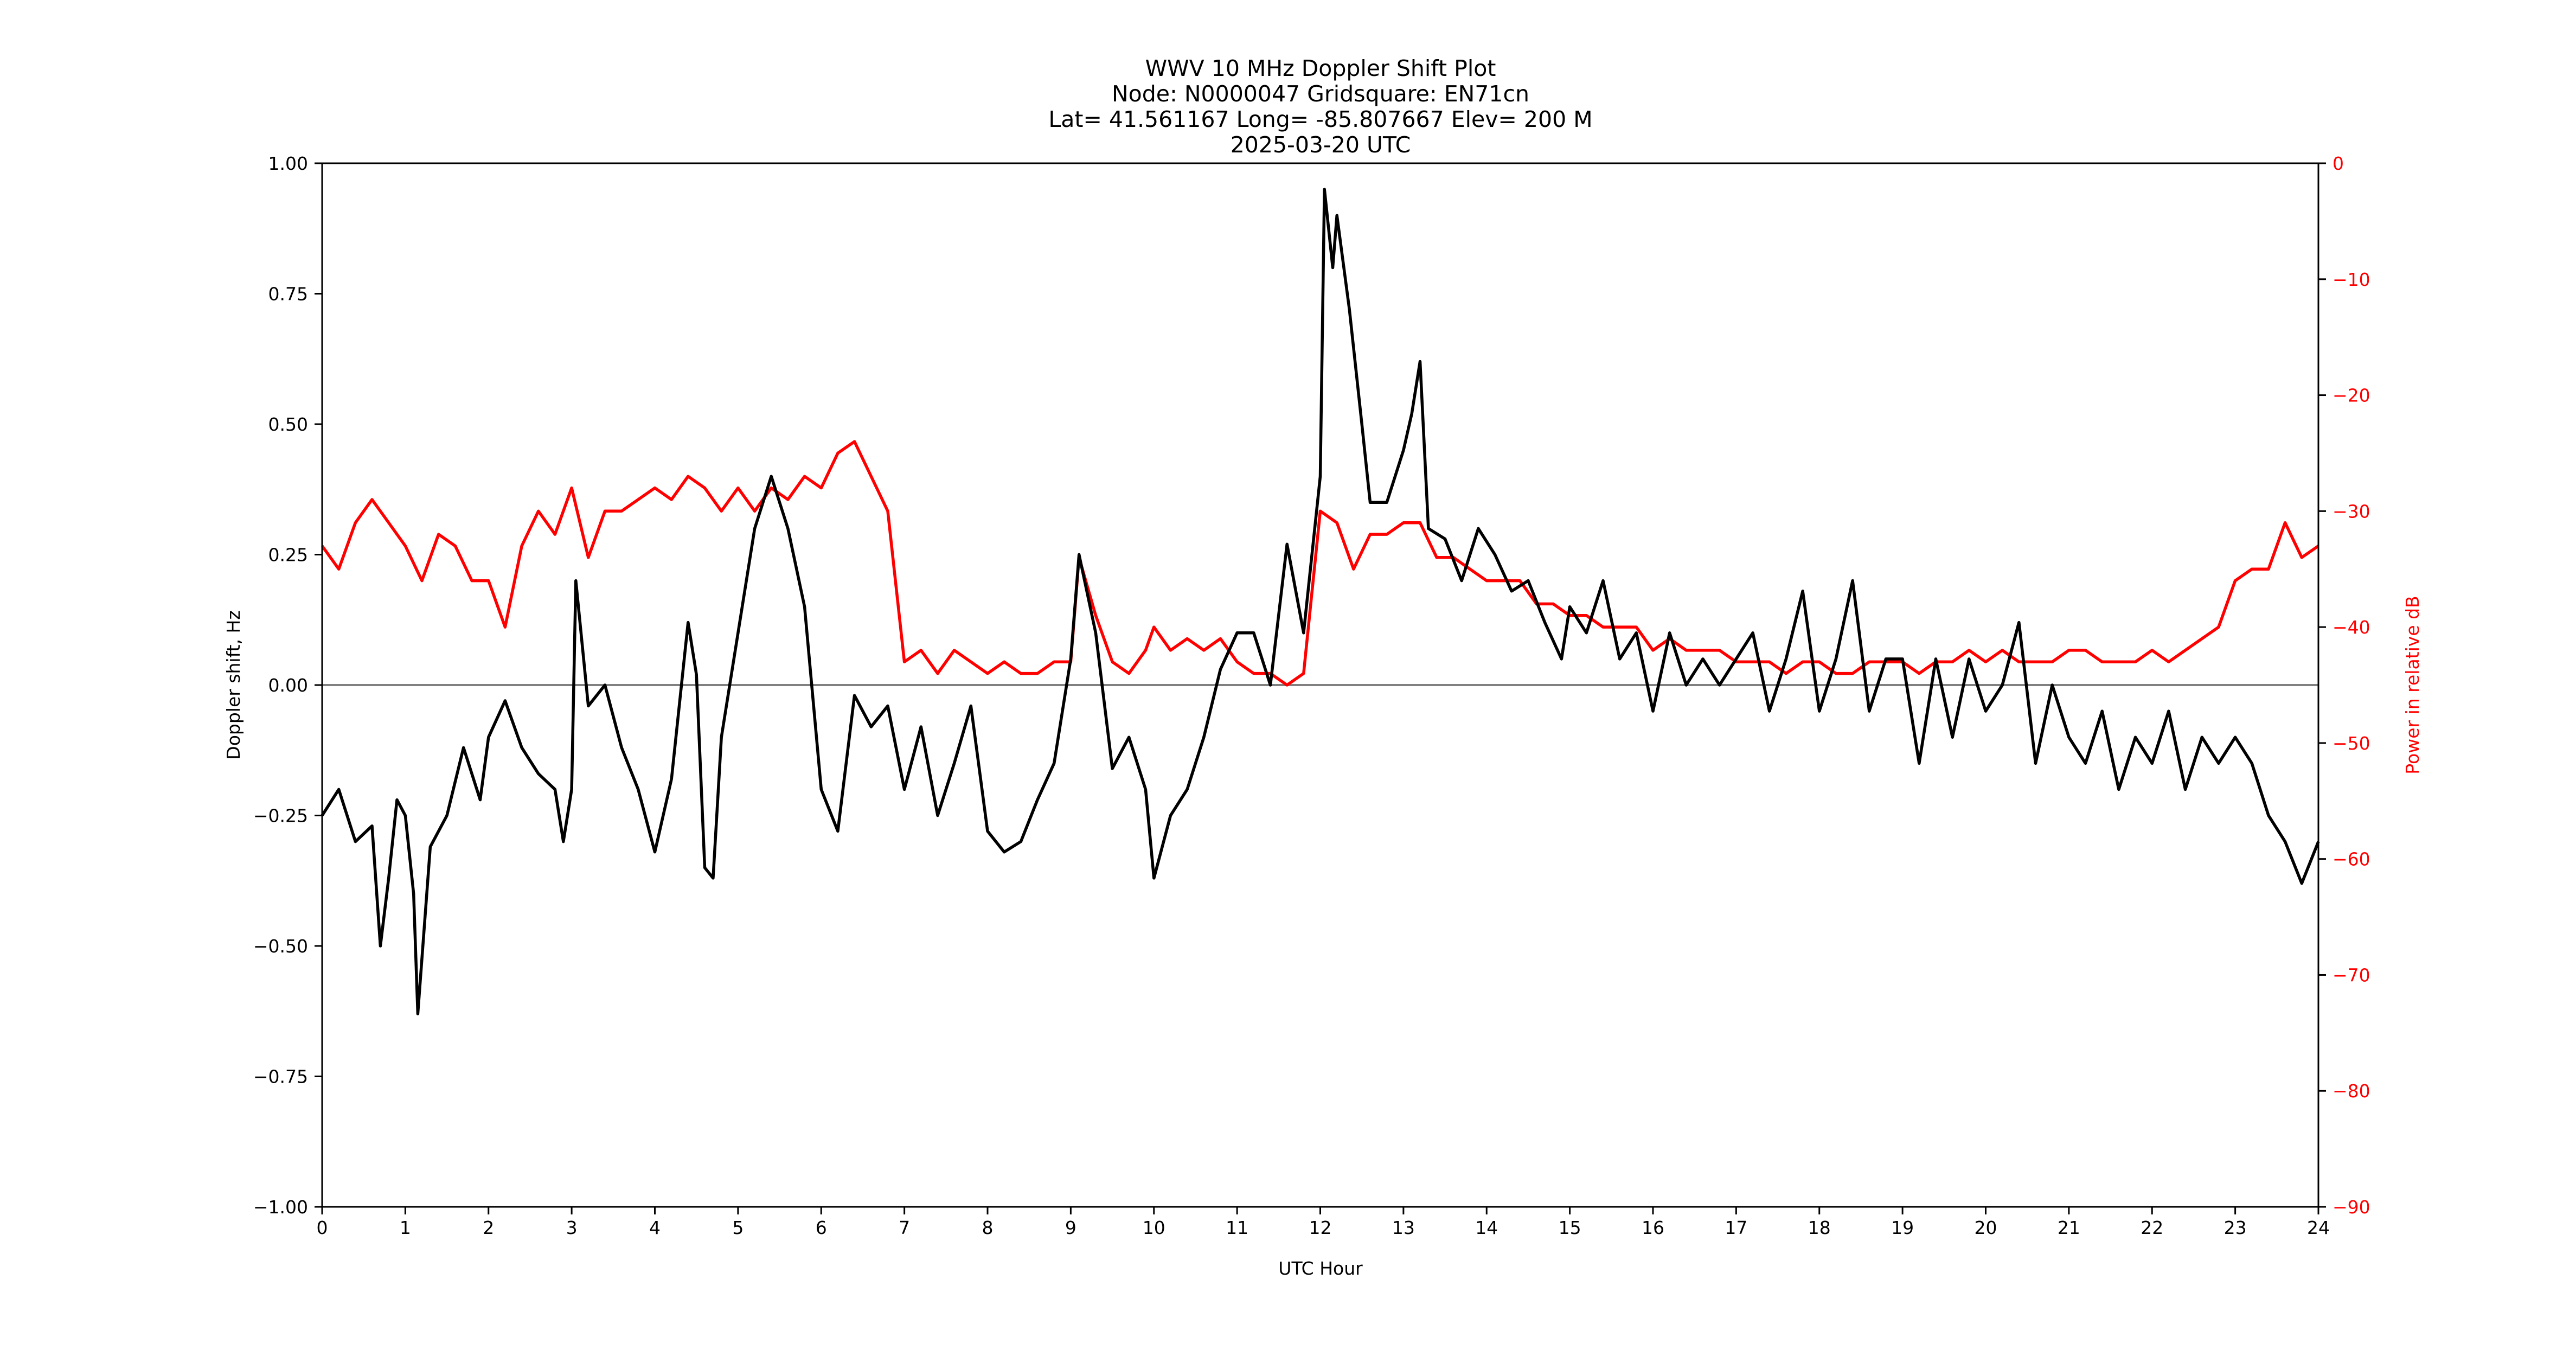 The width and height of the screenshot is (2576, 1356). I want to click on x-tick-label: 22, so click(2152, 1227).